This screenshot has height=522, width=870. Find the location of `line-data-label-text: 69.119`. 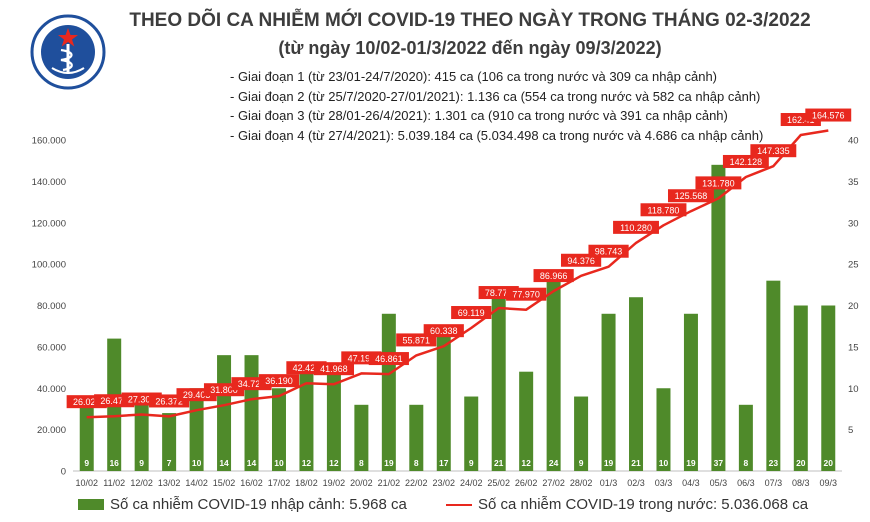

line-data-label-text: 69.119 is located at coordinates (471, 313).